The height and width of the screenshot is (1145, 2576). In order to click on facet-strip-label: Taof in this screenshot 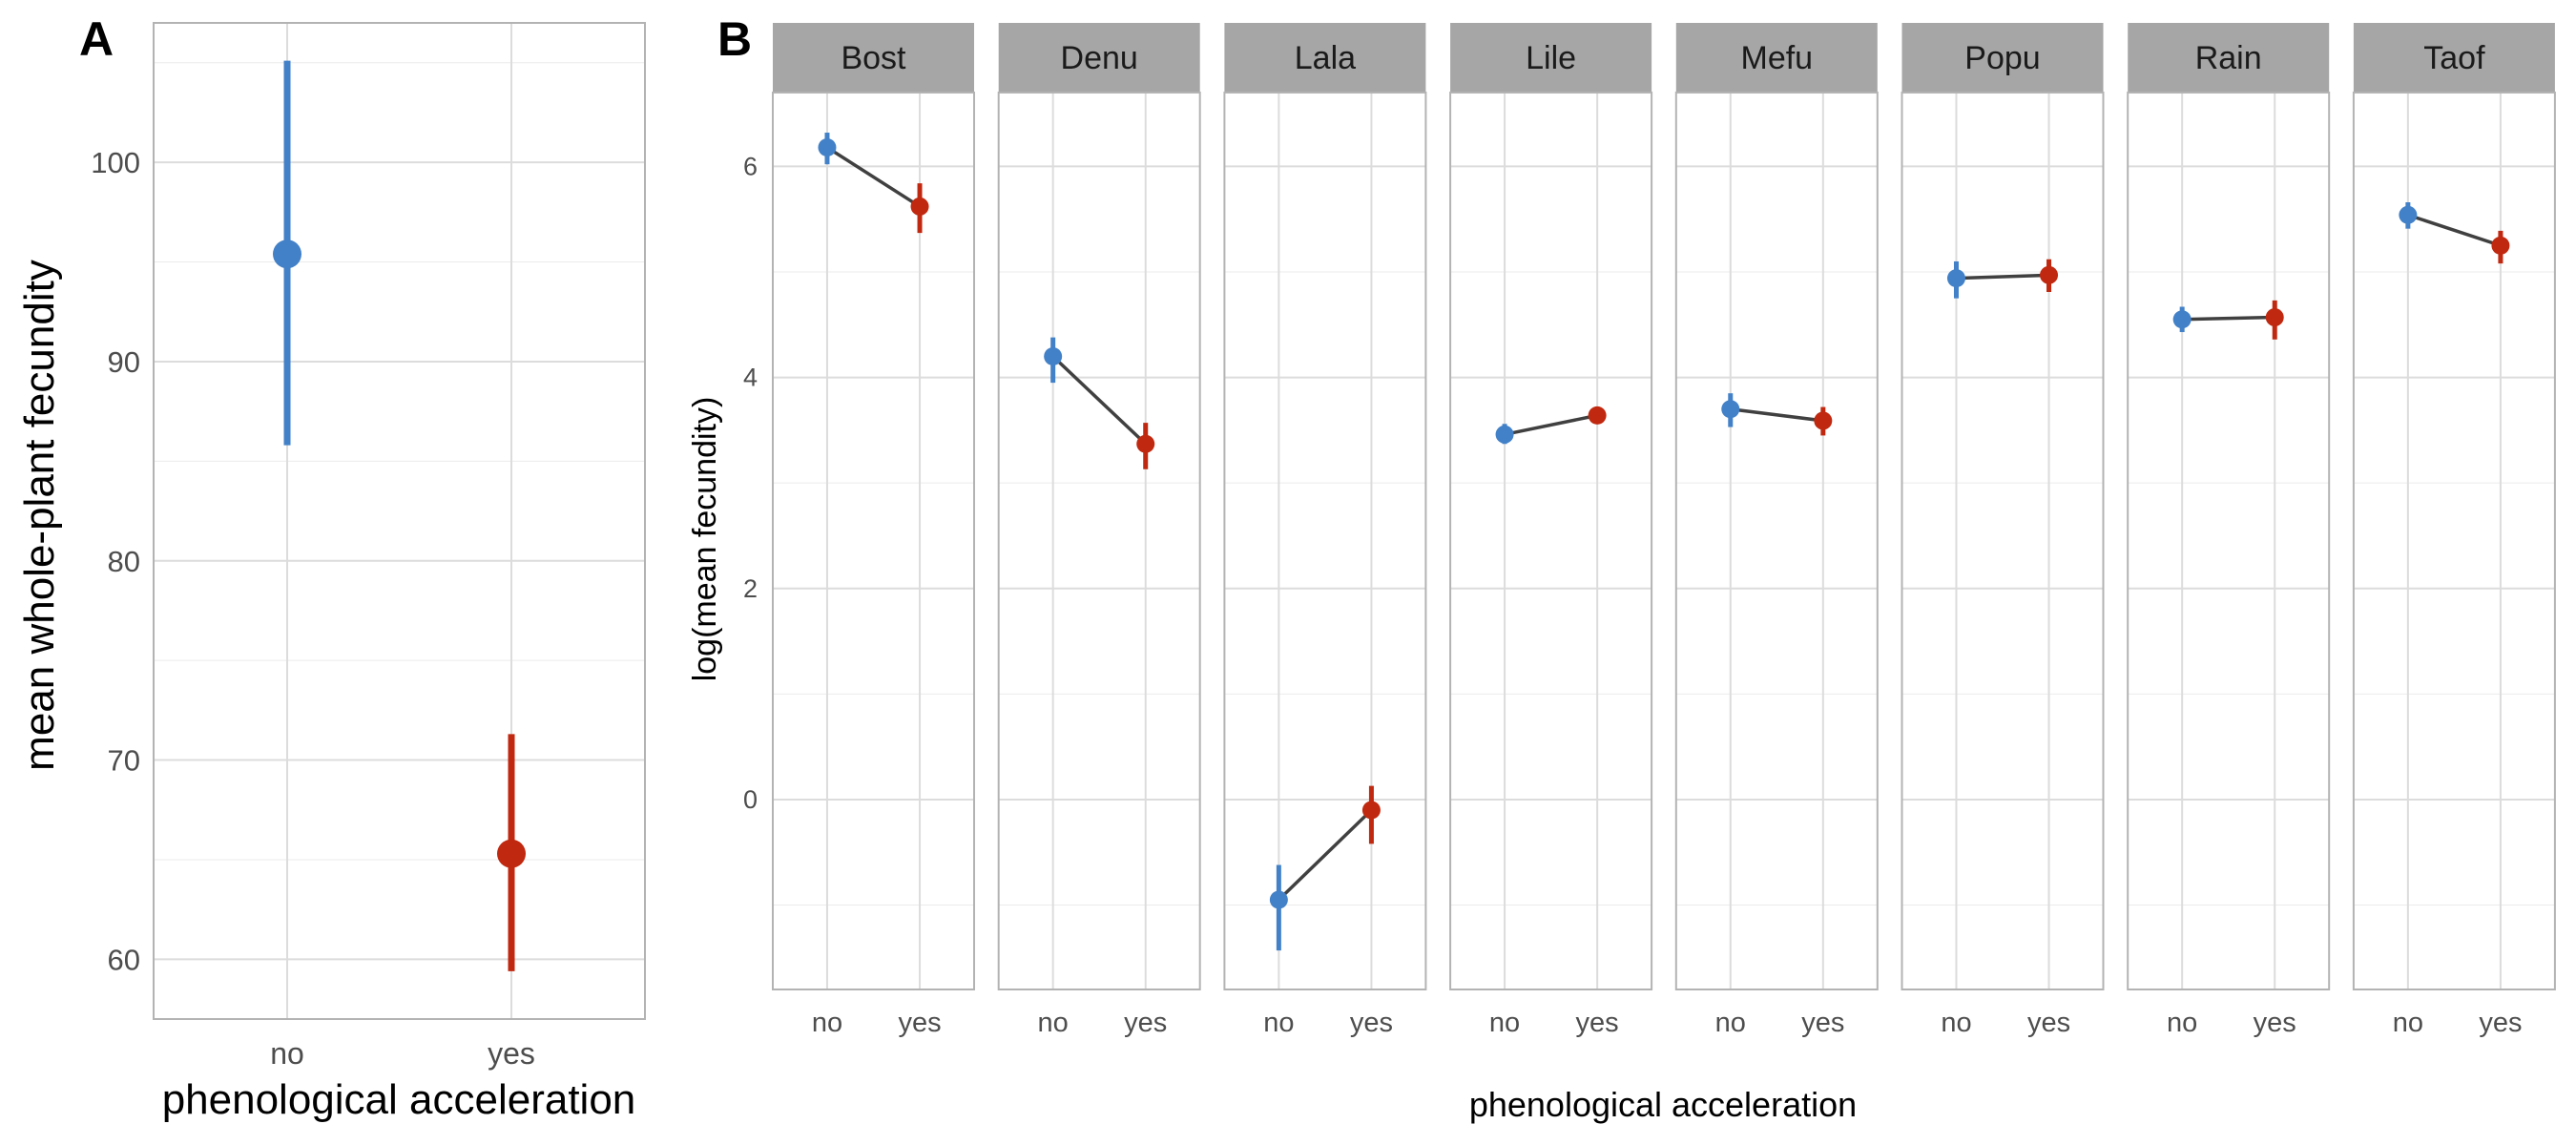, I will do `click(2454, 58)`.